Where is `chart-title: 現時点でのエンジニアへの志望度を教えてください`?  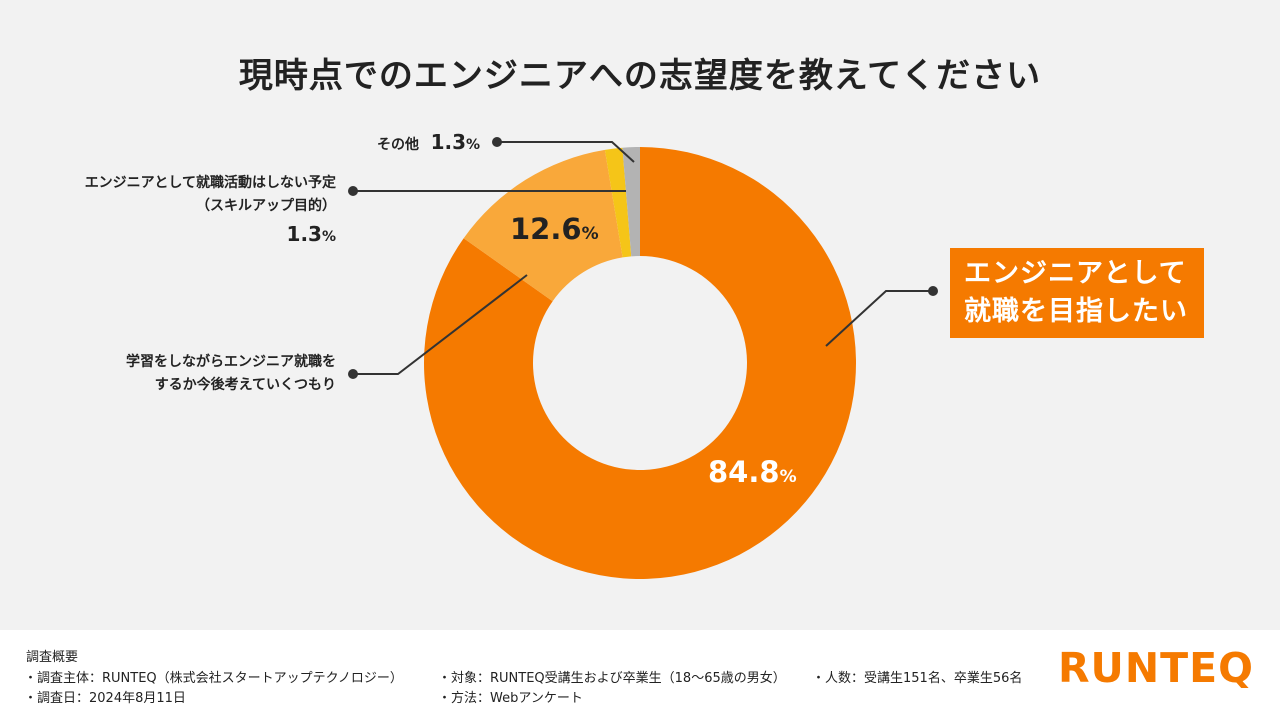
chart-title: 現時点でのエンジニアへの志望度を教えてください is located at coordinates (640, 76).